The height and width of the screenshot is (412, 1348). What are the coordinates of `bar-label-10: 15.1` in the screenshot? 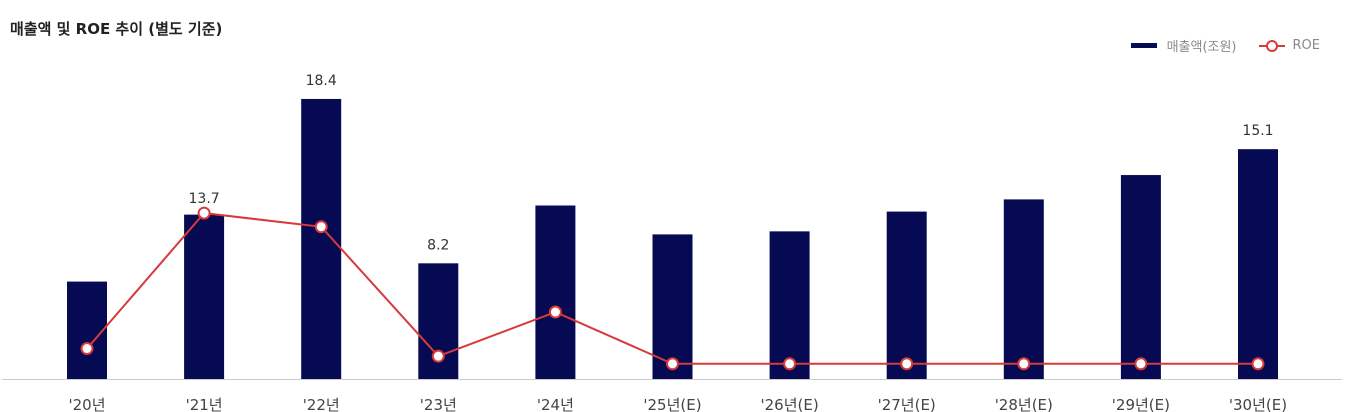 It's located at (1257, 131).